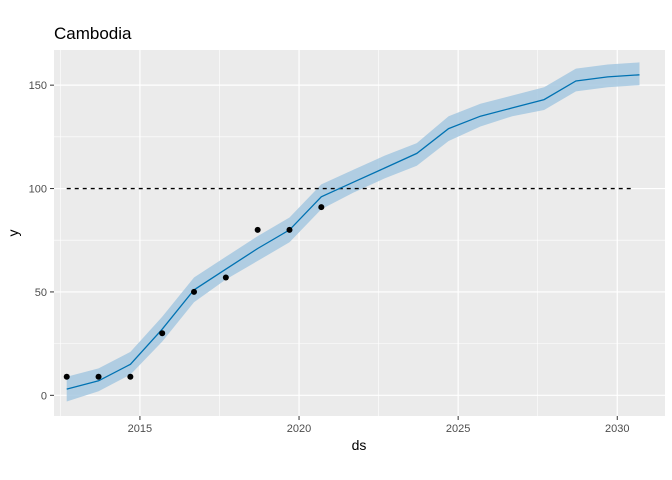 This screenshot has width=672, height=480. What do you see at coordinates (458, 429) in the screenshot?
I see `x-tick-label-2025: 2025` at bounding box center [458, 429].